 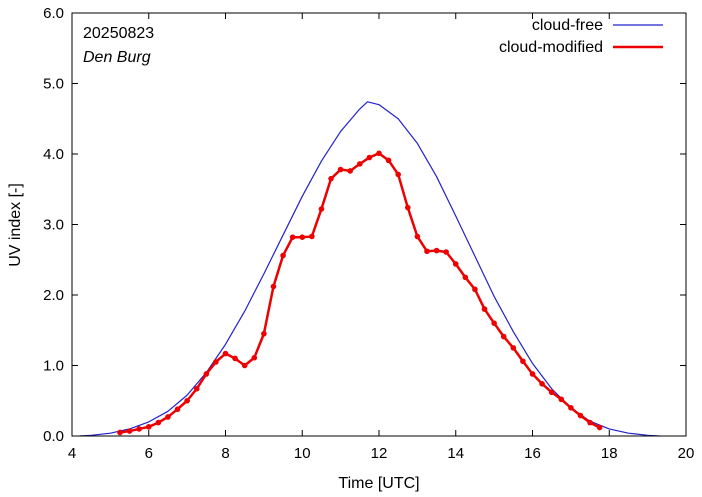 I want to click on x-tick-label: 4, so click(x=72, y=453).